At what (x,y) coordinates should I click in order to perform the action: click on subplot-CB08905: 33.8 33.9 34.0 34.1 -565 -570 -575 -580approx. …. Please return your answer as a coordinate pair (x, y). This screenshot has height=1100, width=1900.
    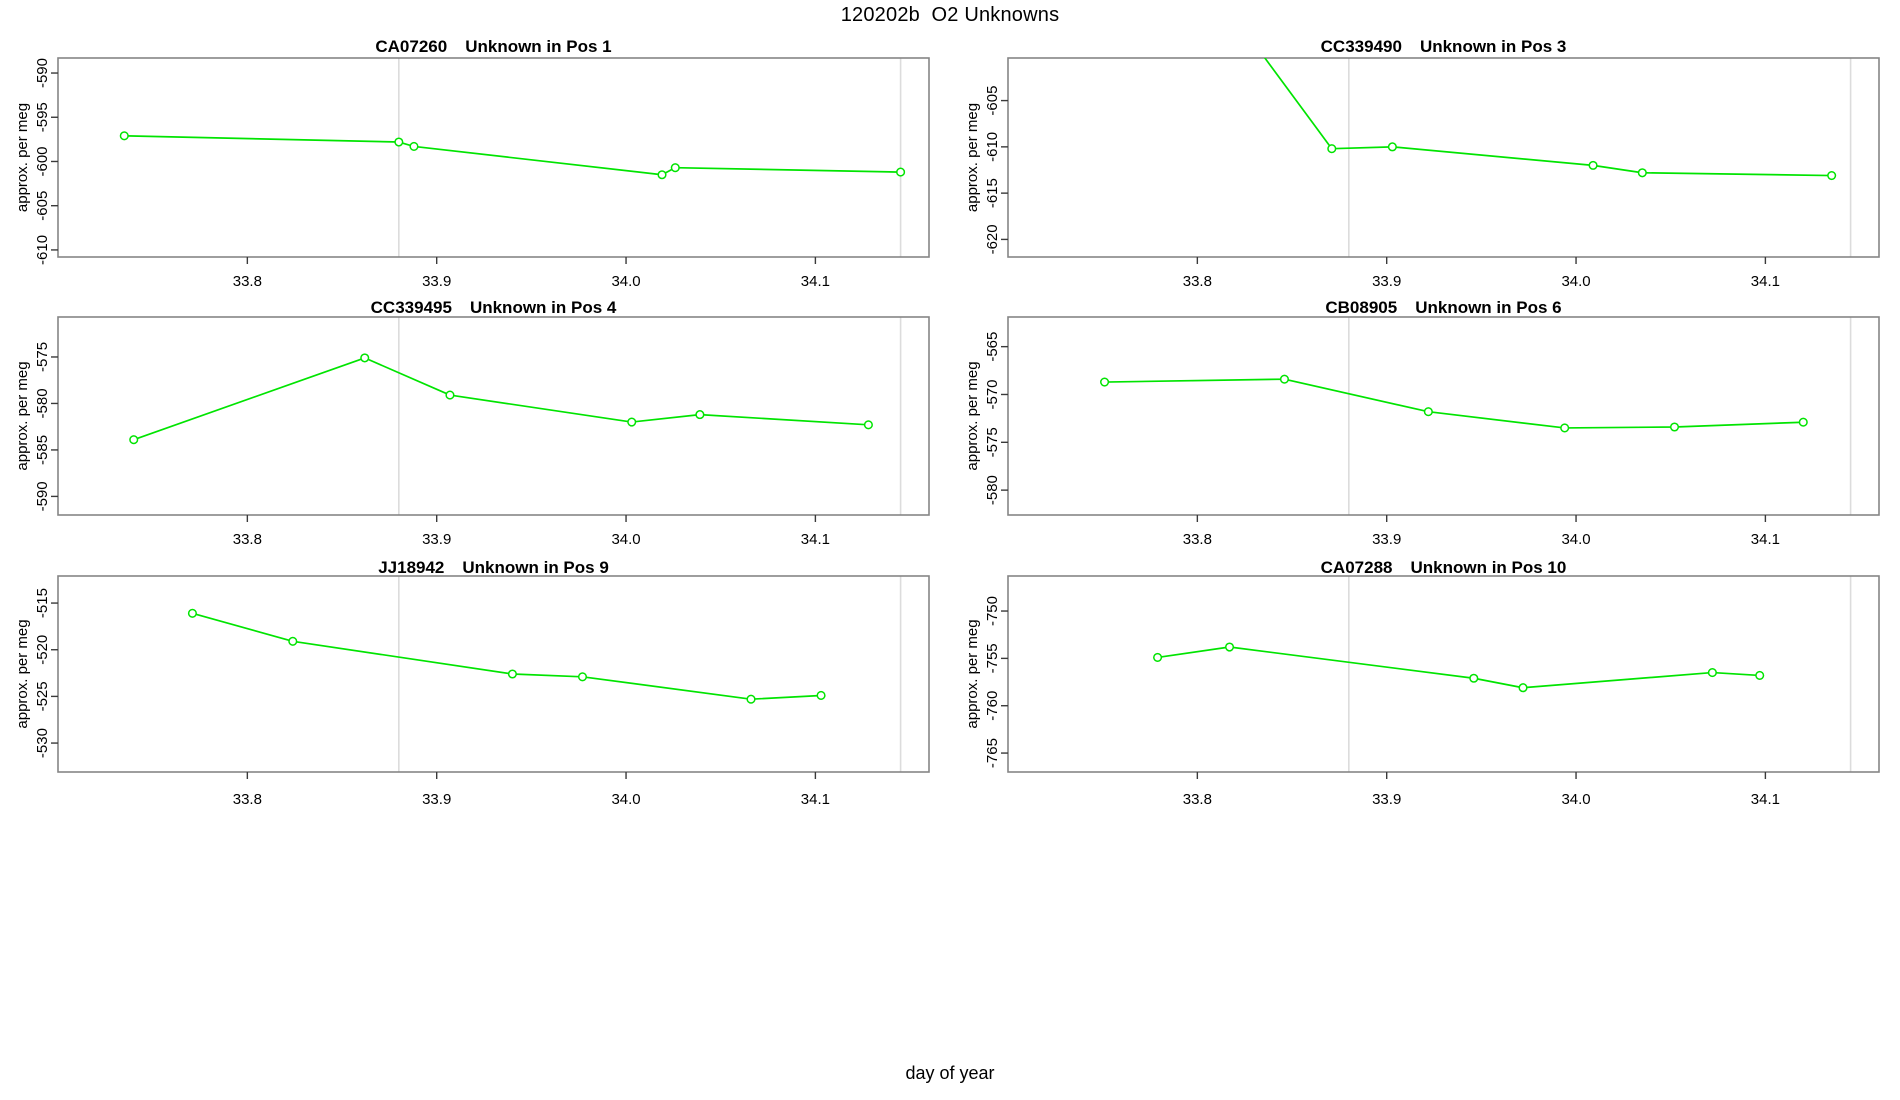
    Looking at the image, I should click on (1422, 423).